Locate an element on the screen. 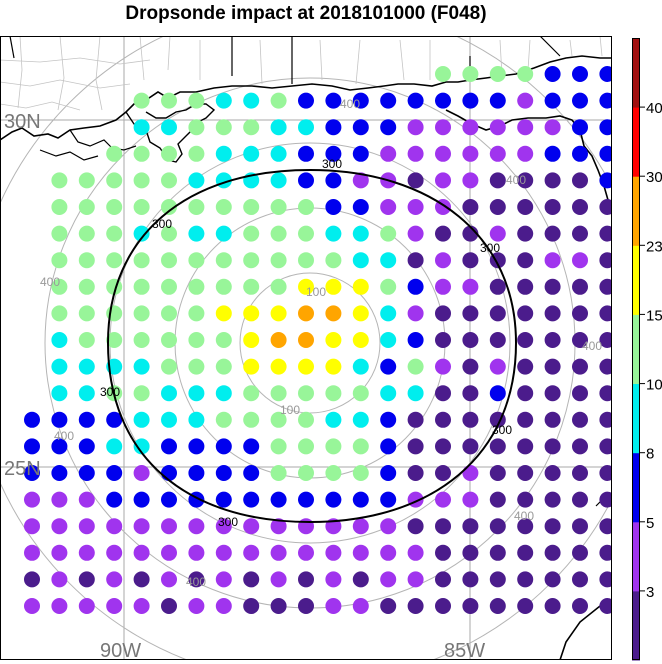  contour-label-400-lower-right: 400 is located at coordinates (524, 516).